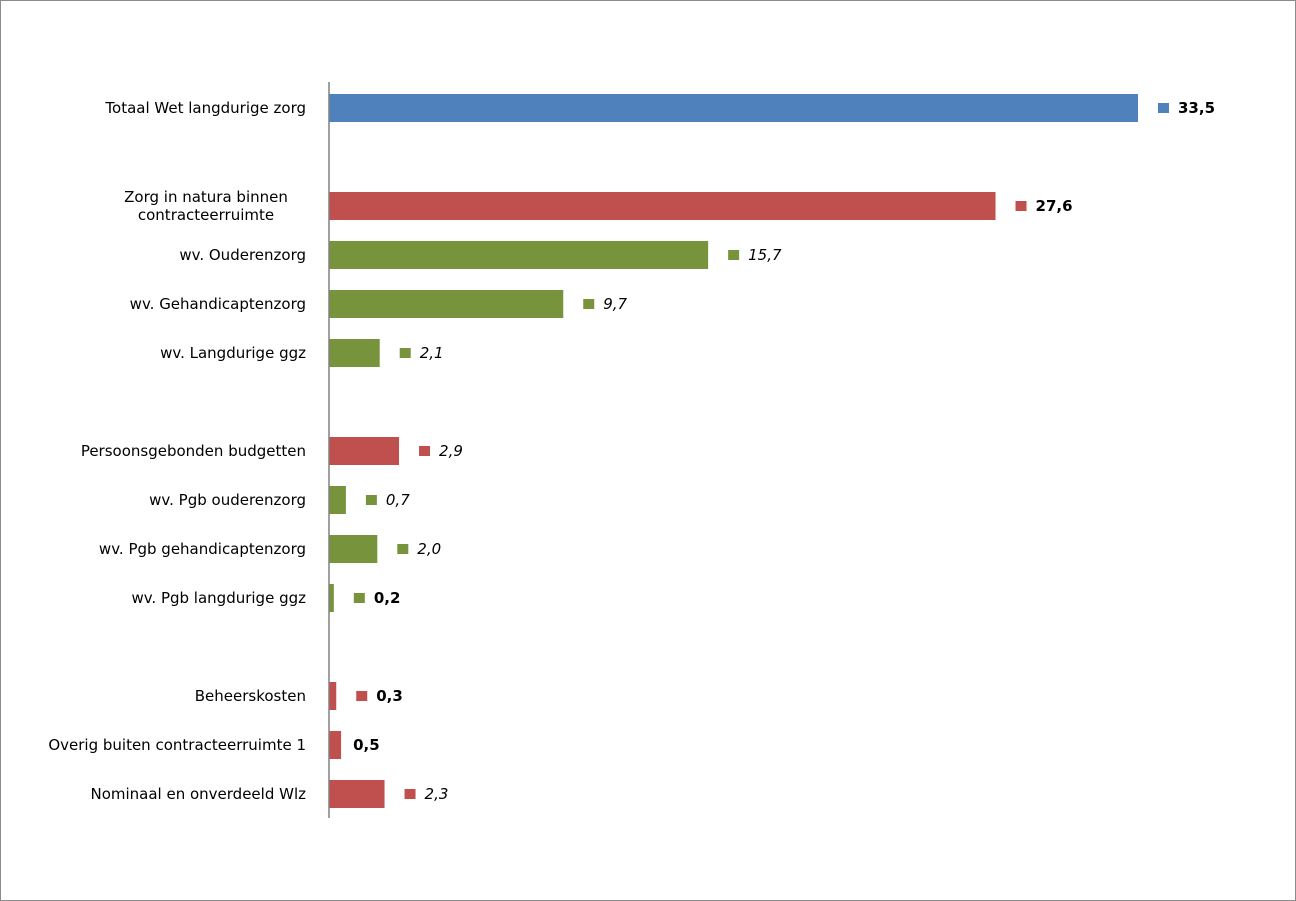 The image size is (1296, 901). What do you see at coordinates (206, 215) in the screenshot?
I see `category-label-1-line-1: contracteerruimte` at bounding box center [206, 215].